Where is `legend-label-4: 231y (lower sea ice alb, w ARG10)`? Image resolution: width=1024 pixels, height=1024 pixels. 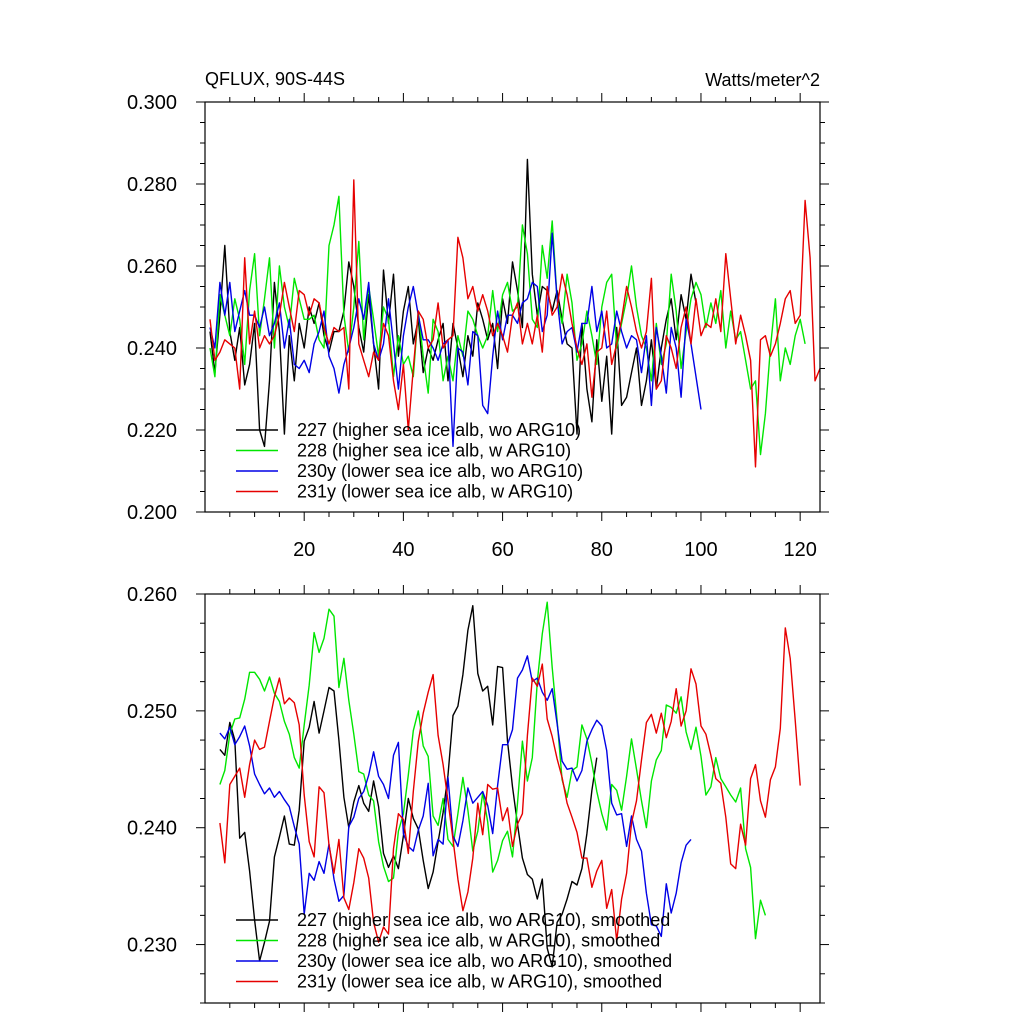
legend-label-4: 231y (lower sea ice alb, w ARG10) is located at coordinates (435, 492).